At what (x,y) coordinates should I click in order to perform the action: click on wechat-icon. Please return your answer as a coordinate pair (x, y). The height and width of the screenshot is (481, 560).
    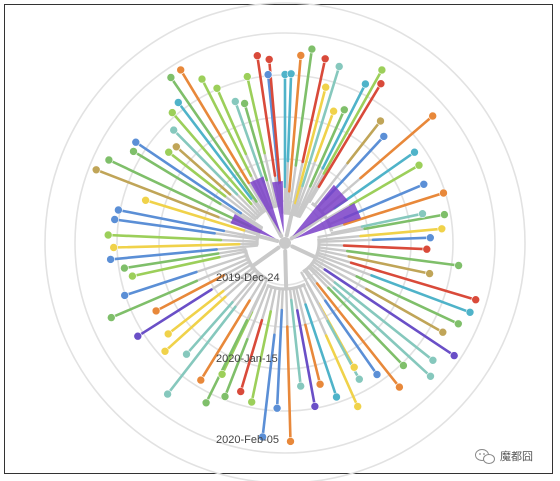
    Looking at the image, I should click on (485, 456).